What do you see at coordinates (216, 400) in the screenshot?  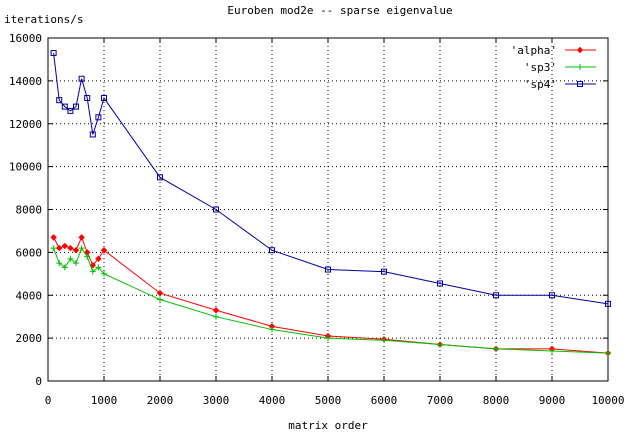 I see `x-tick-label: 3000` at bounding box center [216, 400].